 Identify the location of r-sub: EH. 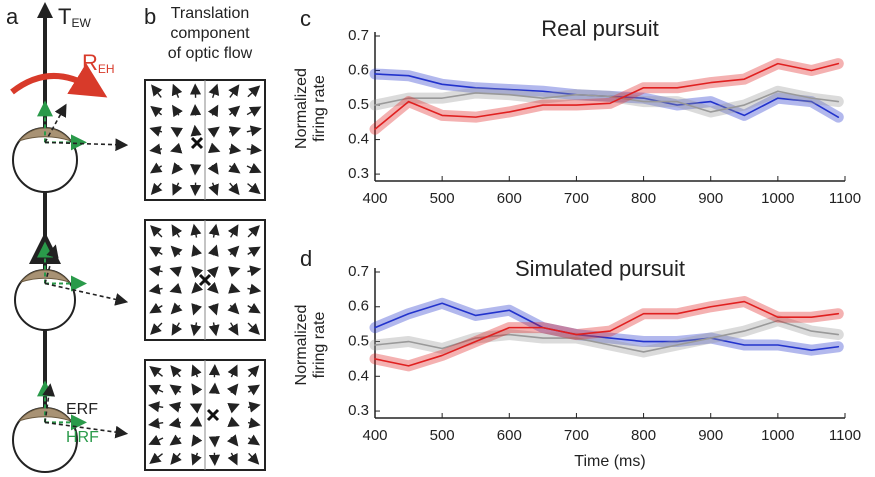
(106, 69).